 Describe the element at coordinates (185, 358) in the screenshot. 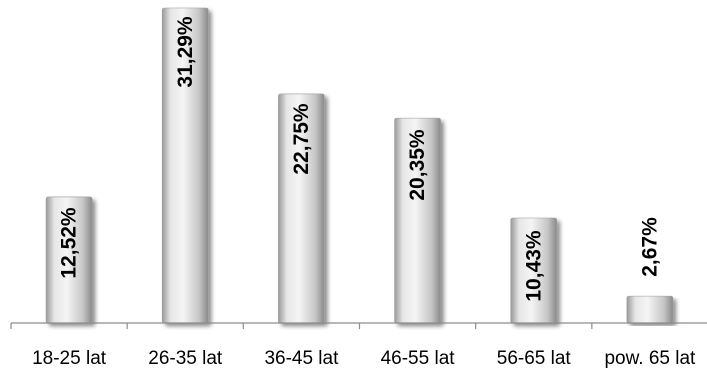

I see `x-tick-label-1: 26-35 lat` at that location.